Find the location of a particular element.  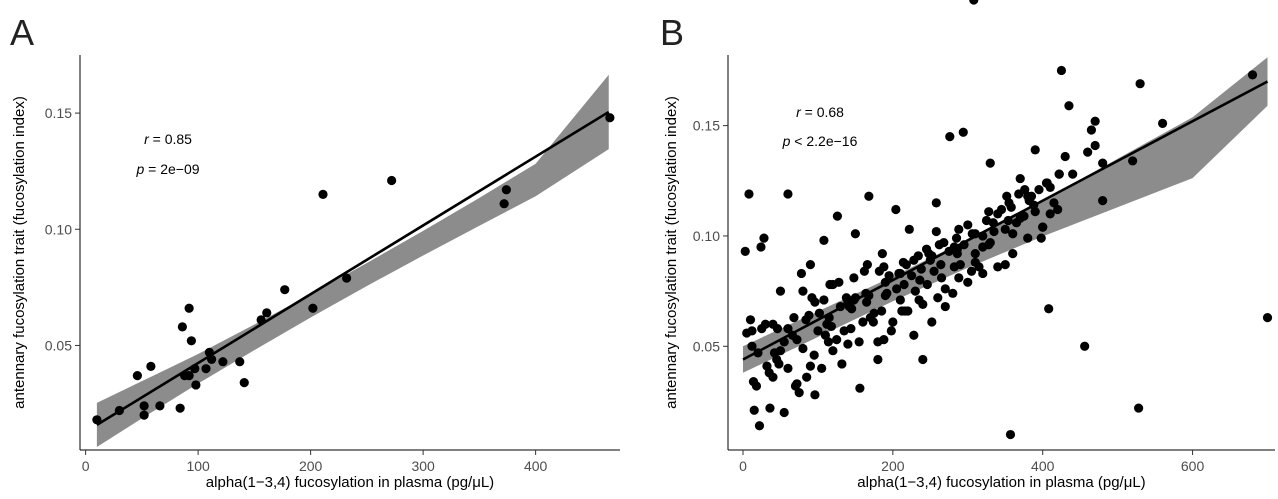

p-value-annotation: p = 2e−09 is located at coordinates (167, 169).